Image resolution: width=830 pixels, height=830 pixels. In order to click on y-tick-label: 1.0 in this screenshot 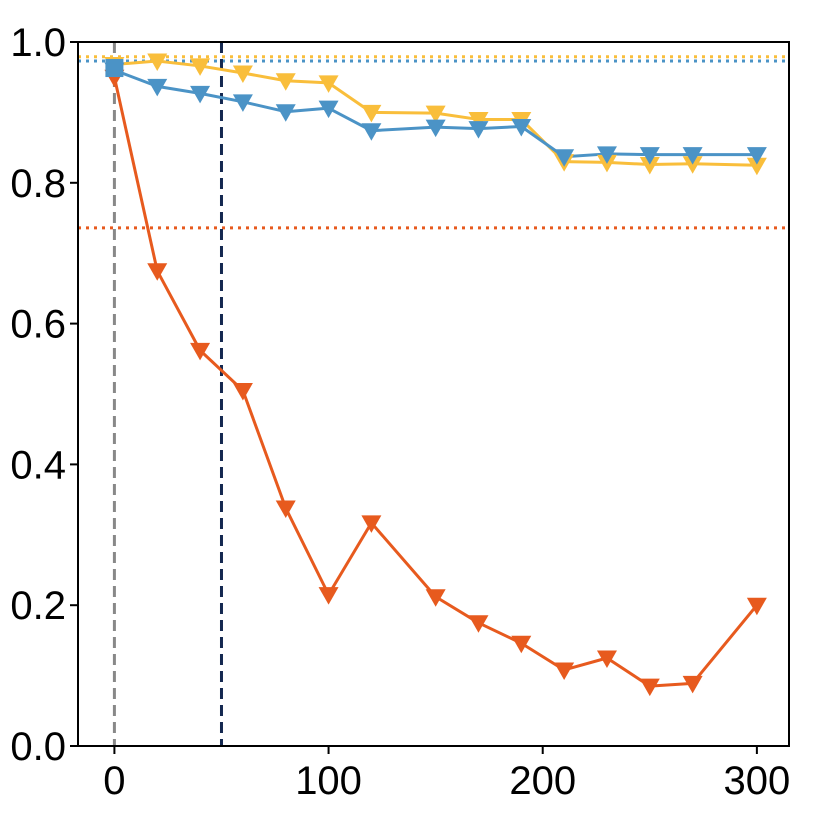, I will do `click(38, 43)`.